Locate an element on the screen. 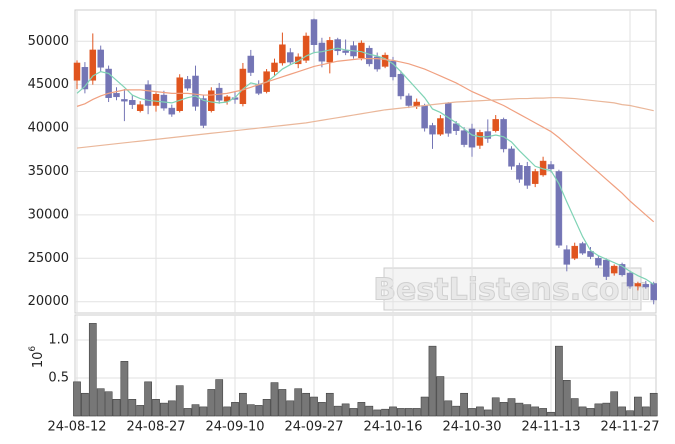  x-tick-label: 24-09-10 is located at coordinates (234, 427).